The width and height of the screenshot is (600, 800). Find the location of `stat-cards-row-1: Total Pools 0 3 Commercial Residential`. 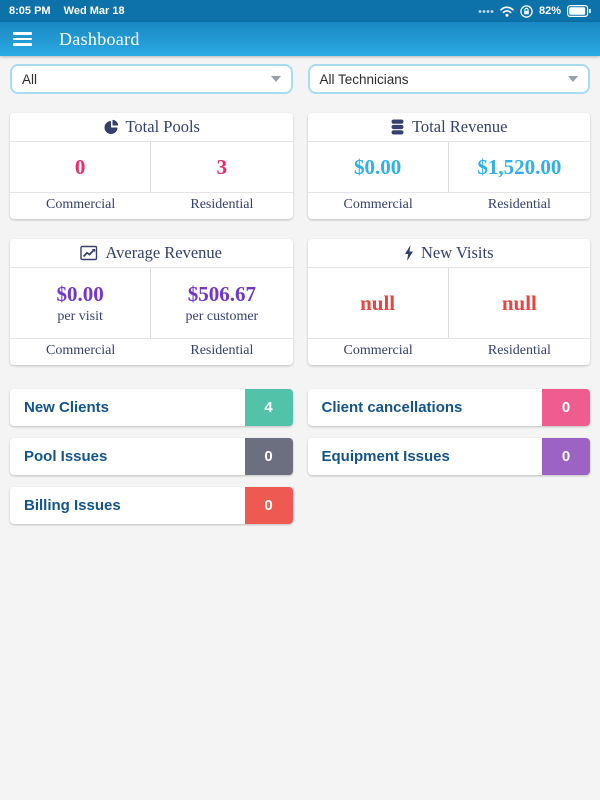

stat-cards-row-1: Total Pools 0 3 Commercial Residential is located at coordinates (300, 166).